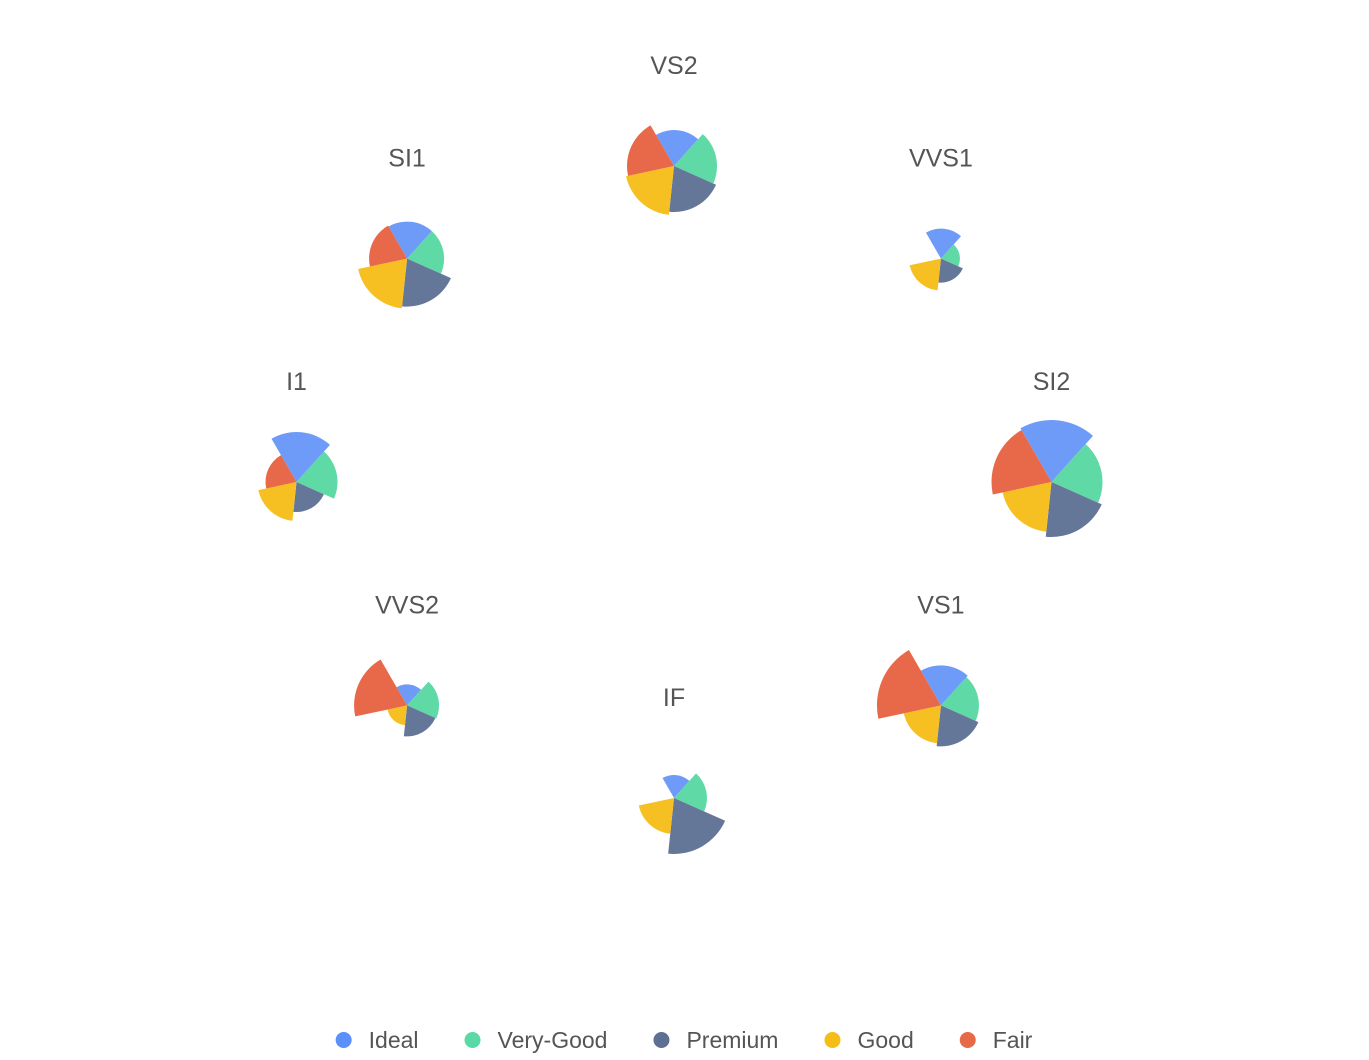 This screenshot has width=1369, height=1060. I want to click on legend-item-fair: Fair, so click(996, 1040).